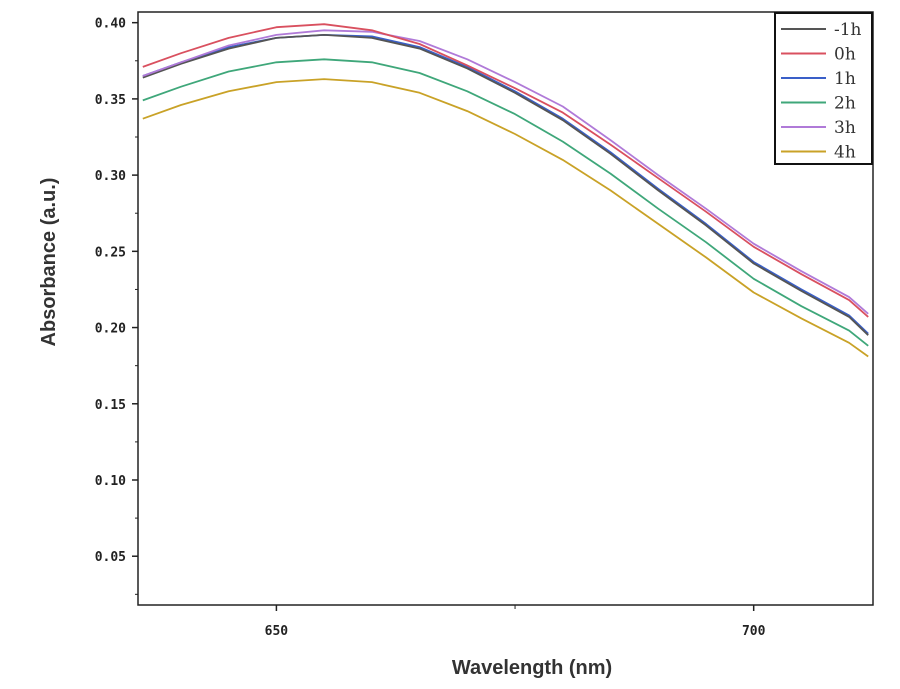 The image size is (900, 689). What do you see at coordinates (110, 176) in the screenshot?
I see `y-tick-label: 0.30` at bounding box center [110, 176].